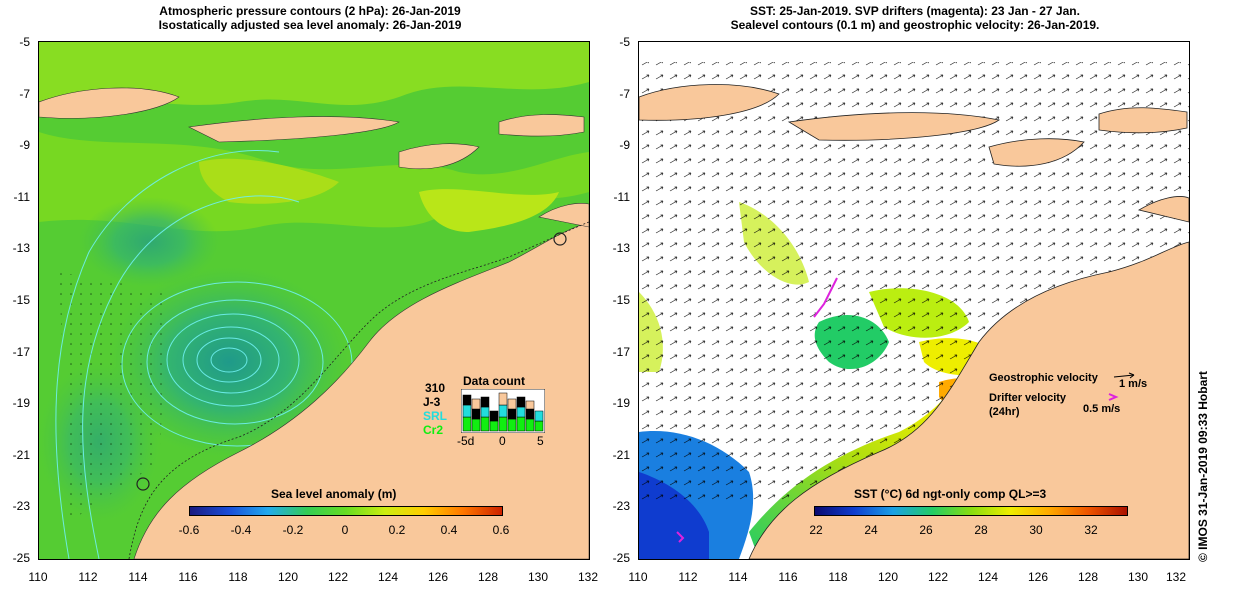 This screenshot has height=590, width=1250. I want to click on sea-level-colorbar-tick: 0.6, so click(501, 530).